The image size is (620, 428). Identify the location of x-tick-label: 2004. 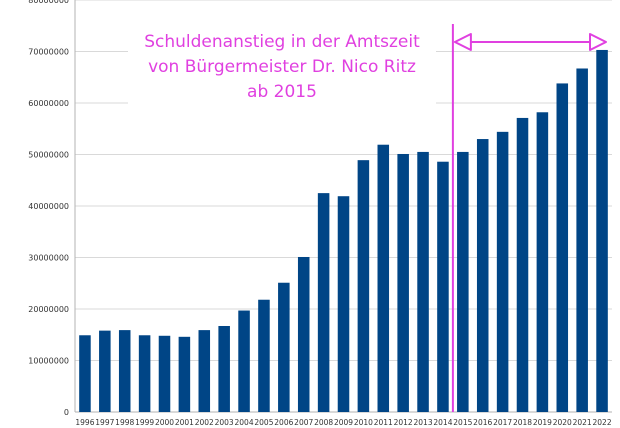
(244, 422).